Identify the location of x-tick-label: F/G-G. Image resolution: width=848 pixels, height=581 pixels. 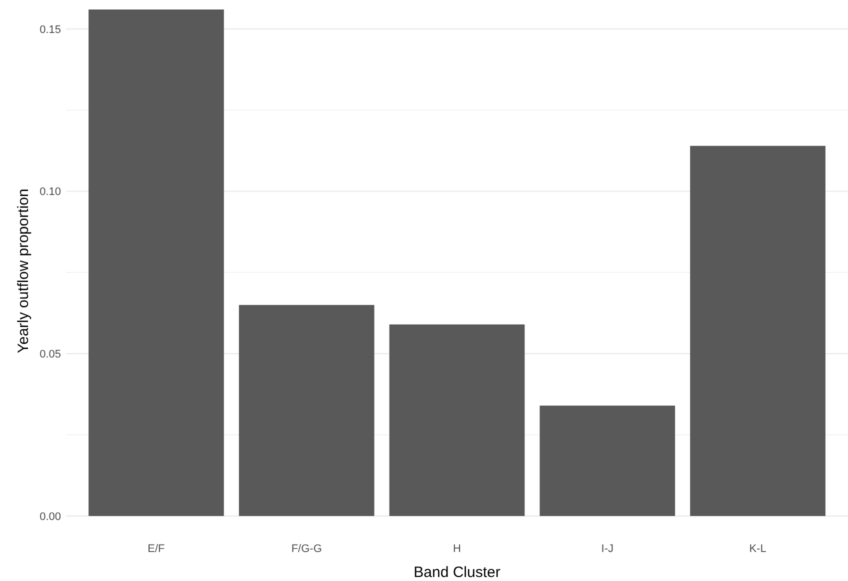
(306, 549).